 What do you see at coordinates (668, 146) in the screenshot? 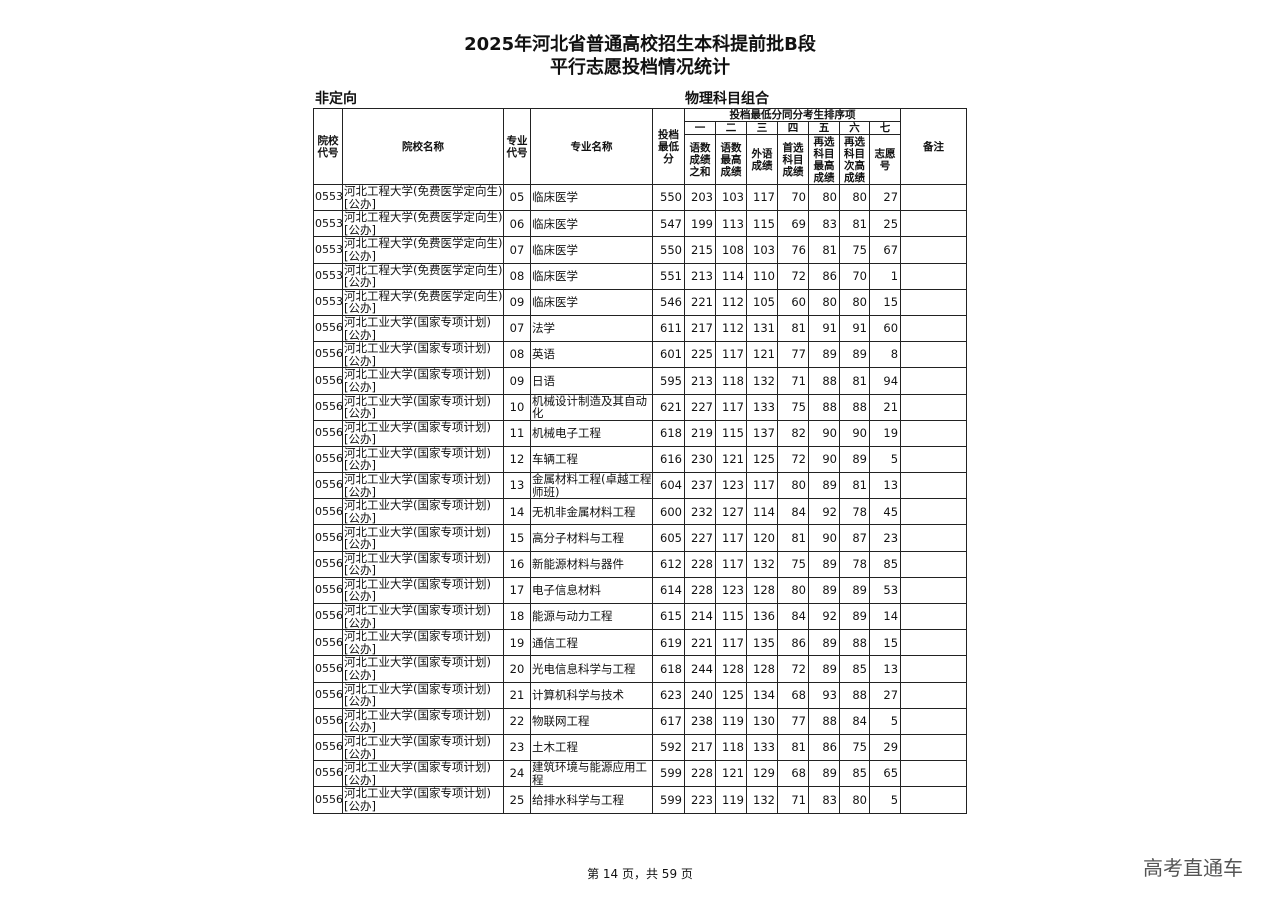
I see `header-min-score: 投档最低分` at bounding box center [668, 146].